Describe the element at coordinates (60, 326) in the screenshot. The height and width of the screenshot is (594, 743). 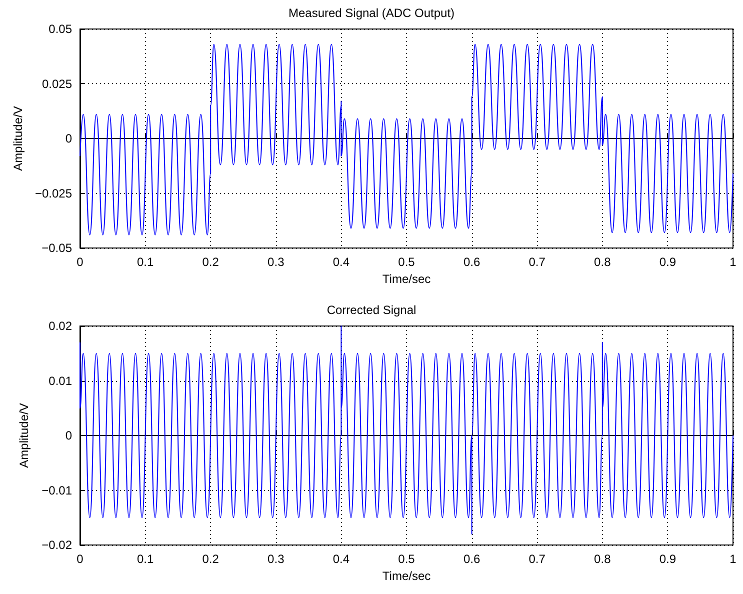
I see `y-tick-label: 0.02` at that location.